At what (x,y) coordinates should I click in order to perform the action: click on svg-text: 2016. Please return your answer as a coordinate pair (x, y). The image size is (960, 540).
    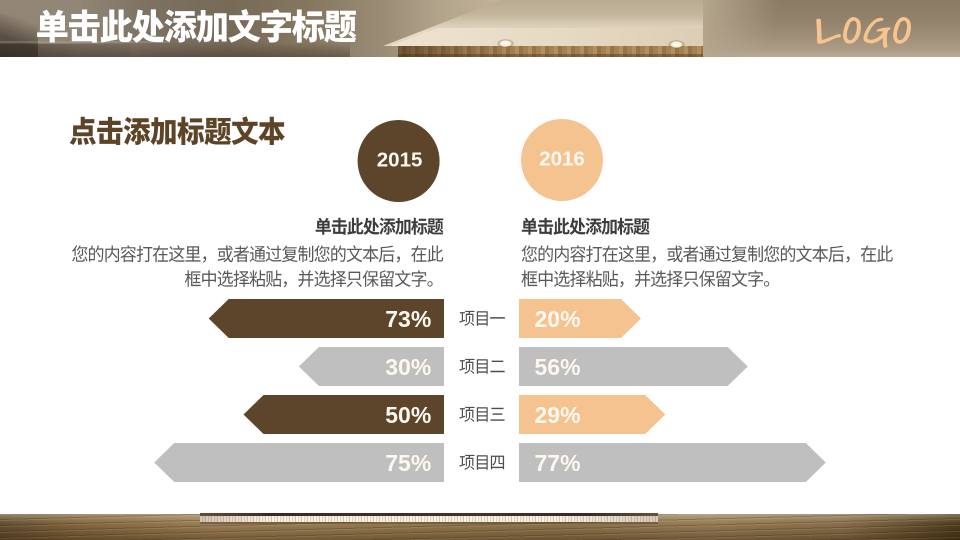
    Looking at the image, I should click on (562, 159).